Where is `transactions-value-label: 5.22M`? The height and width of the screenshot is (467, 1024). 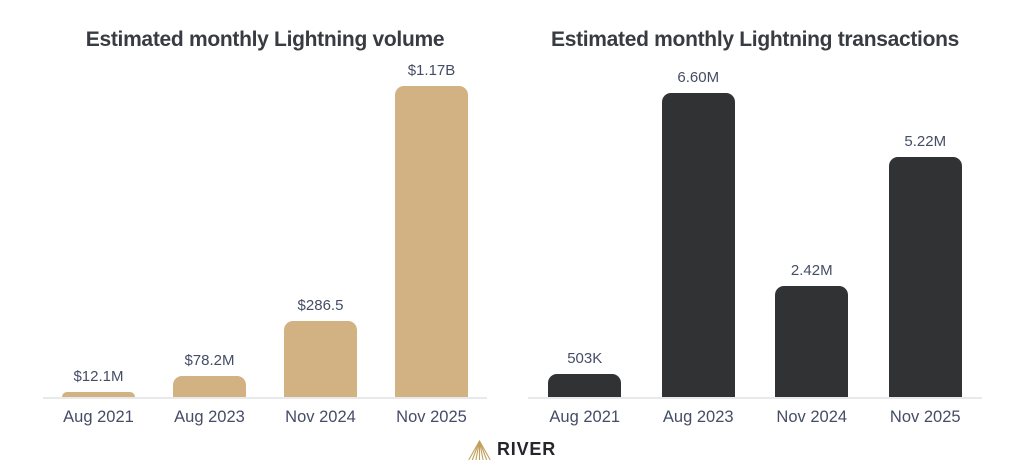 transactions-value-label: 5.22M is located at coordinates (925, 141).